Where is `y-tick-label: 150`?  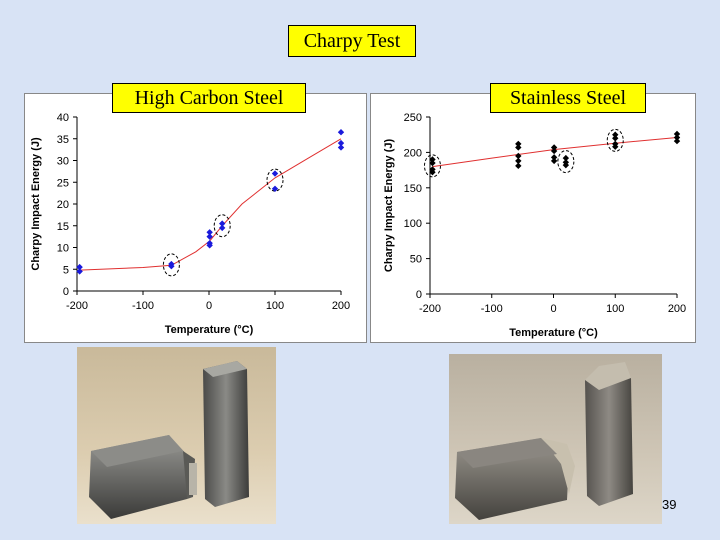
y-tick-label: 150 is located at coordinates (413, 189).